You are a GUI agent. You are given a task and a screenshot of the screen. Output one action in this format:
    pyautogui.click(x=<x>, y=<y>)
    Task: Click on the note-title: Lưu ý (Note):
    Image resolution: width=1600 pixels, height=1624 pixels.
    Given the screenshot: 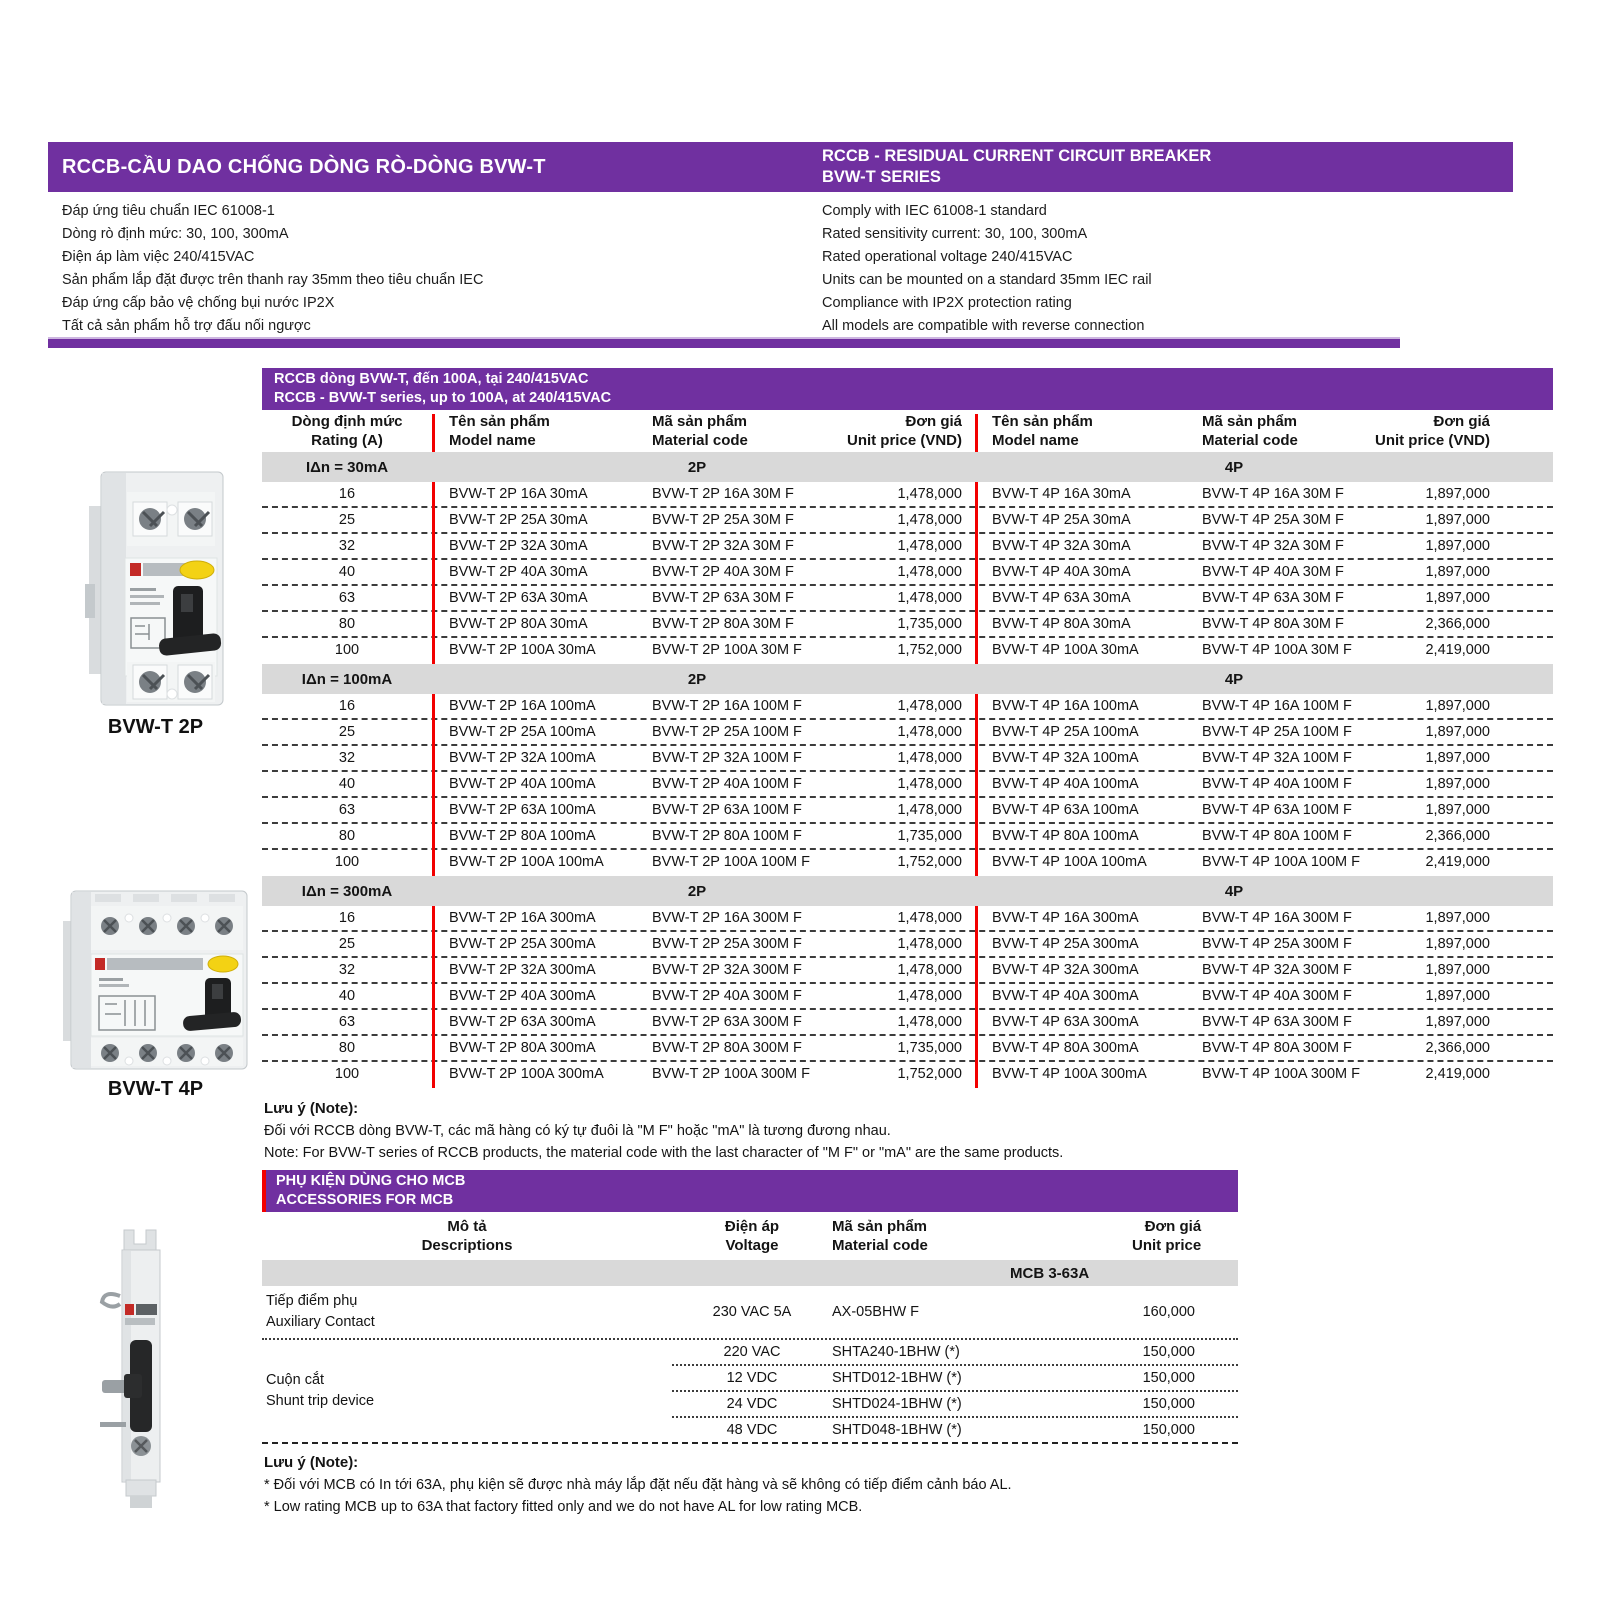 What is the action you would take?
    pyautogui.click(x=311, y=1462)
    